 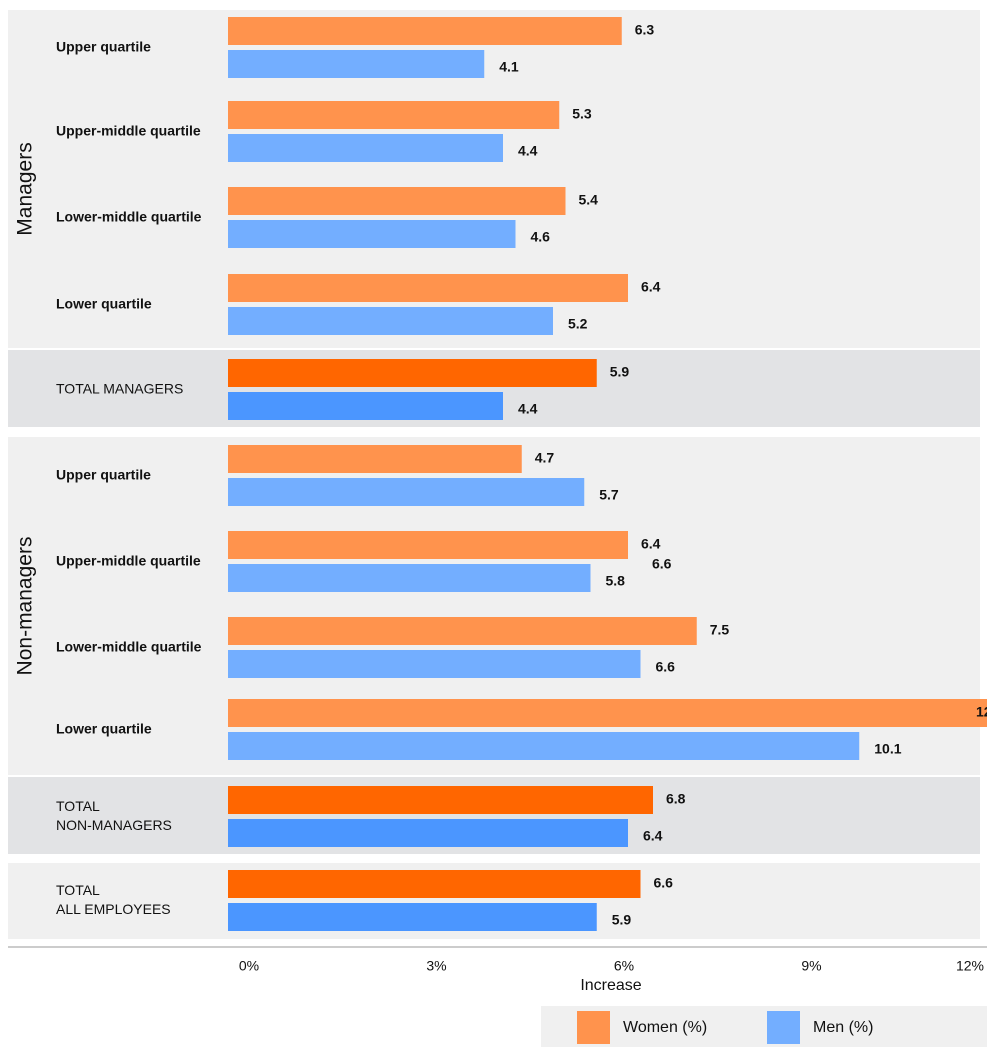 What do you see at coordinates (887, 749) in the screenshot?
I see `value-label-men-lower-quartile: 10.1` at bounding box center [887, 749].